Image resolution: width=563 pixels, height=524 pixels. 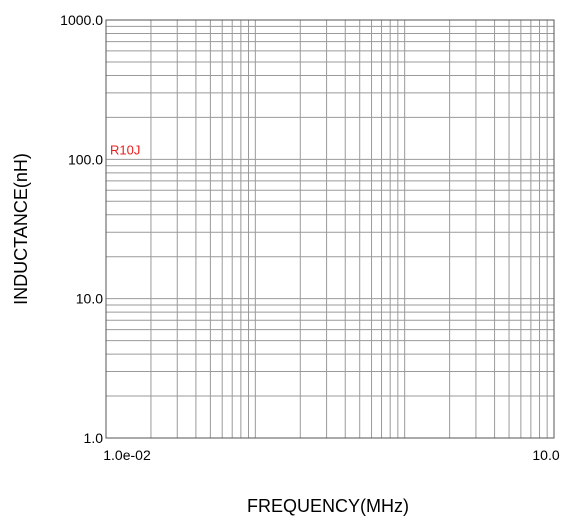 What do you see at coordinates (328, 506) in the screenshot?
I see `x-axis-title: FREQUENCY(MHz)` at bounding box center [328, 506].